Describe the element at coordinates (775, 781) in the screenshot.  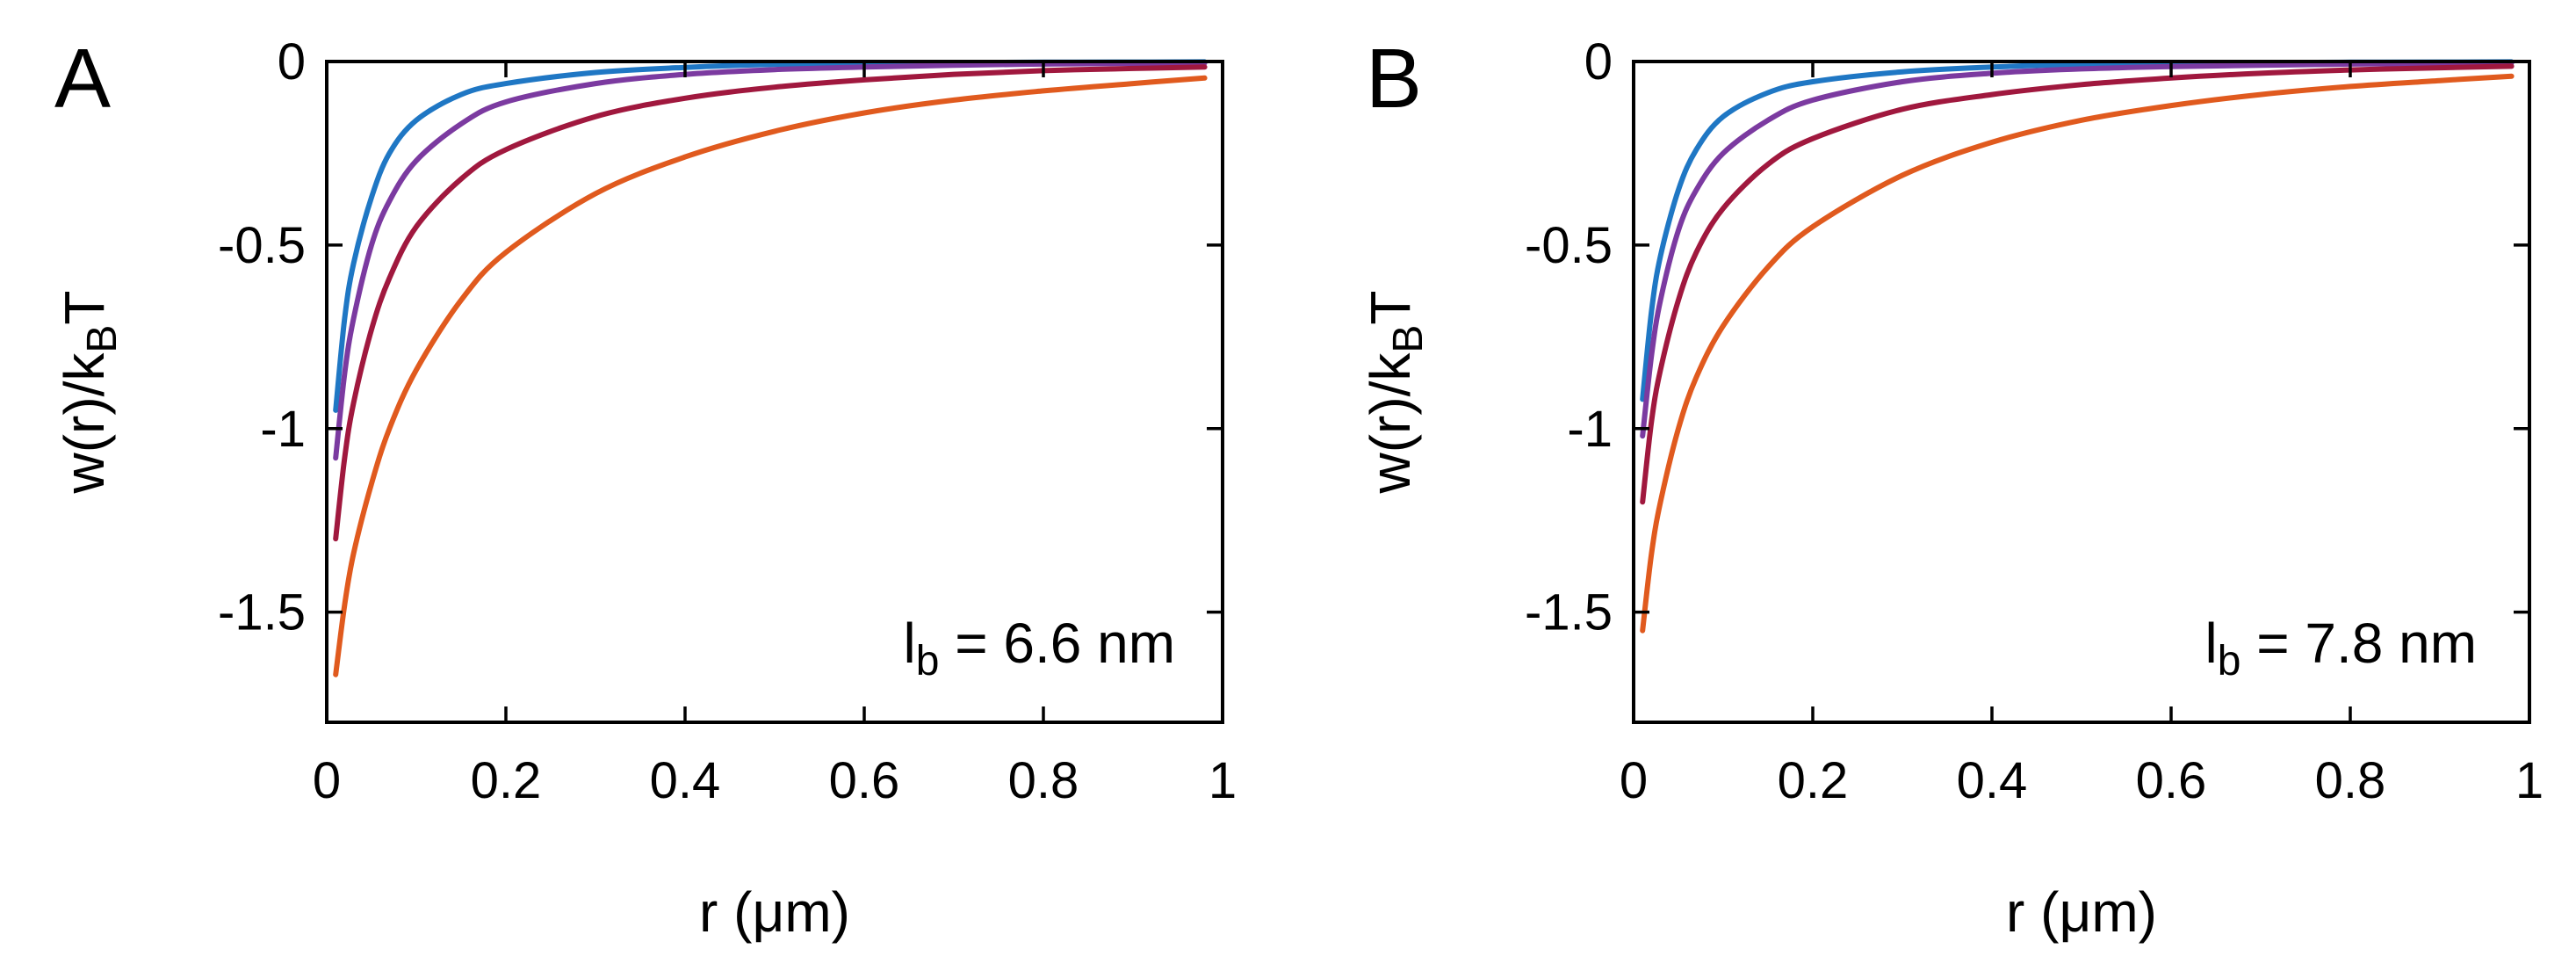
I see `panel-a-x-tick-labels: 0 0.2 0.4 0.6 0.8 1` at that location.